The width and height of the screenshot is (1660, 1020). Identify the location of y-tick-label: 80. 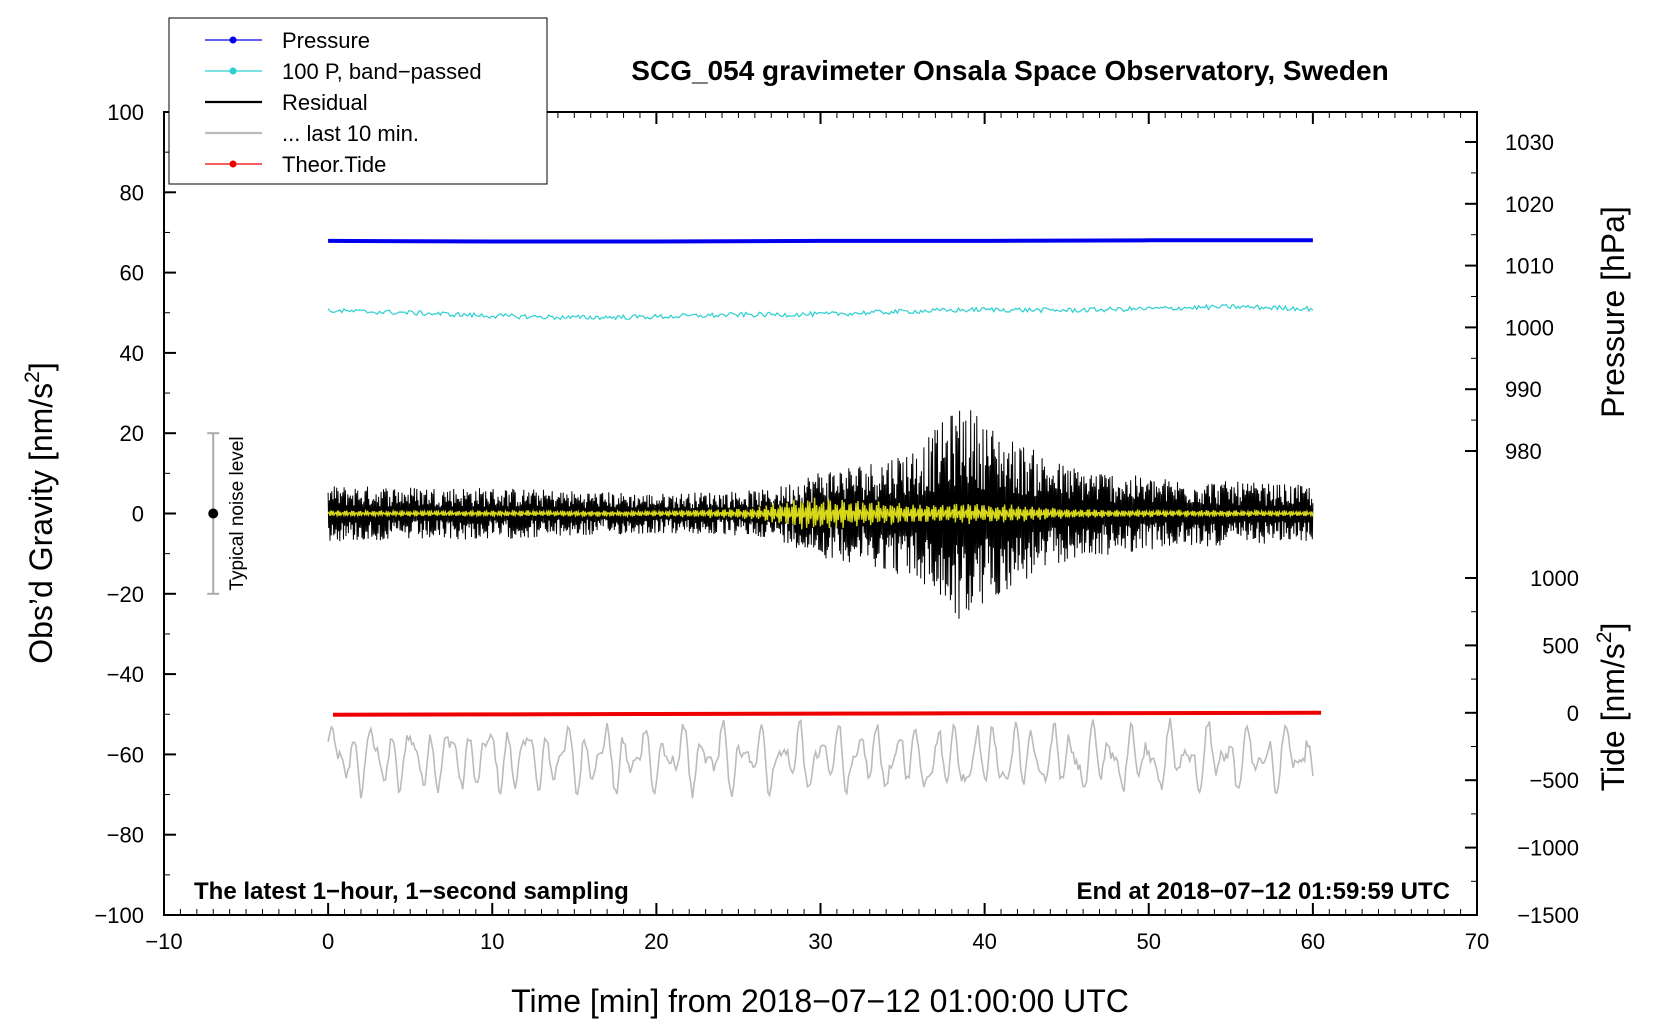
(132, 192).